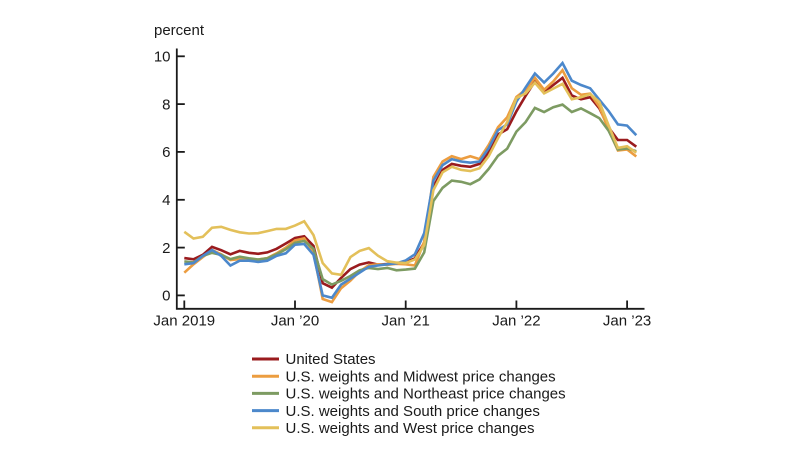 This screenshot has width=800, height=460. Describe the element at coordinates (406, 321) in the screenshot. I see `svg-text: Jan ’21` at that location.